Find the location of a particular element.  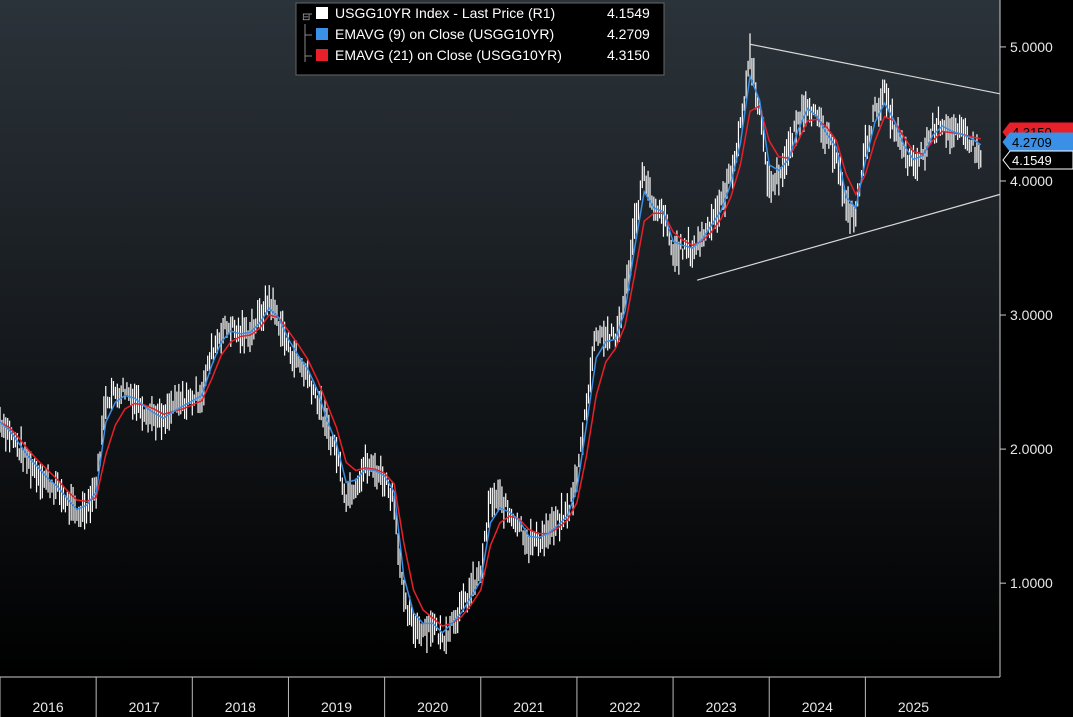

lower-trendline is located at coordinates (848, 237).